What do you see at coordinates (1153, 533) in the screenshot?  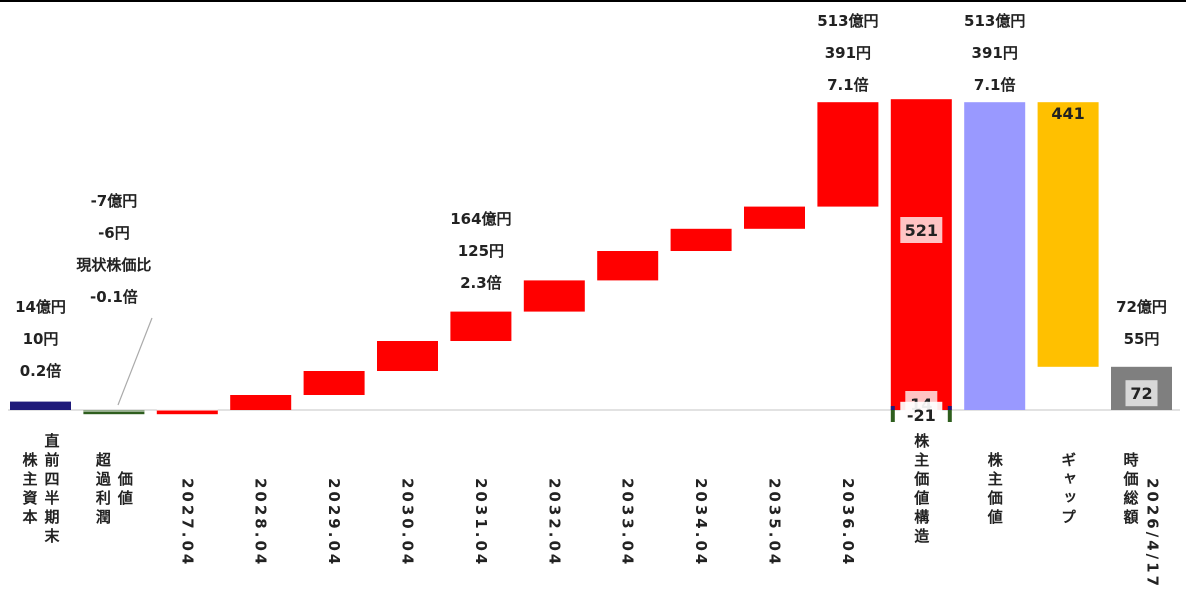 I see `category-label-mcap-1: 2026/4/17` at bounding box center [1153, 533].